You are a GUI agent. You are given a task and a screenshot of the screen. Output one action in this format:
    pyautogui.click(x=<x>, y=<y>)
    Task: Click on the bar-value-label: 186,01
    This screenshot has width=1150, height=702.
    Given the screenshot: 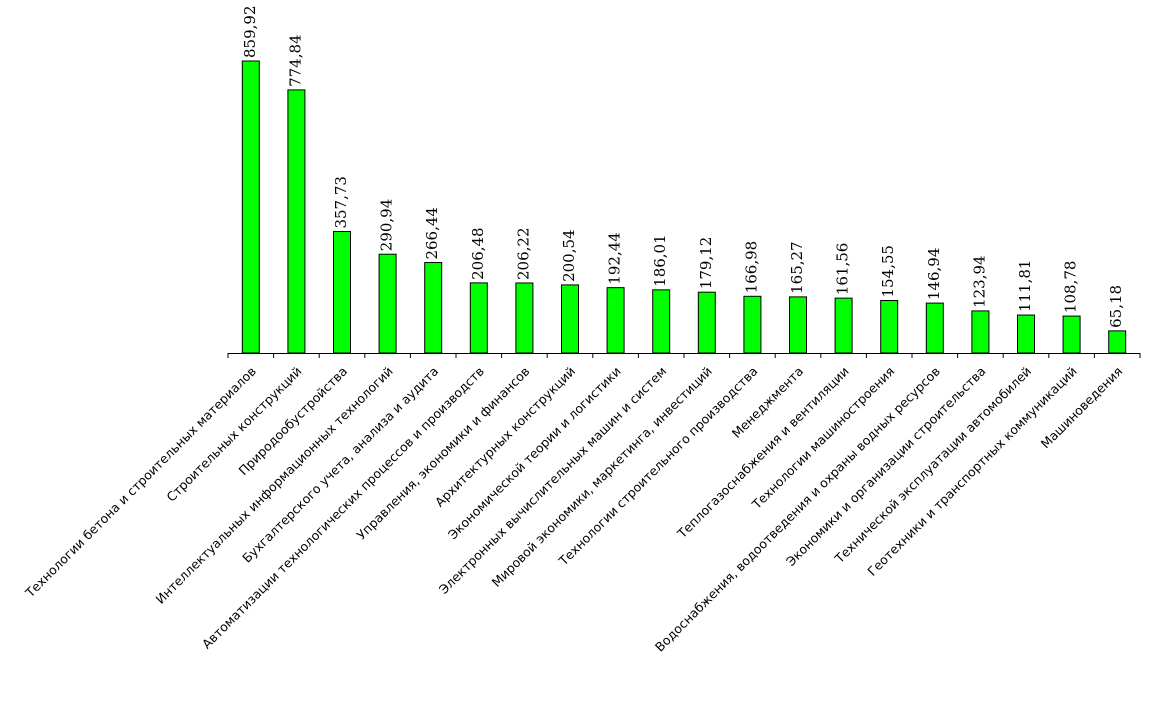 What is the action you would take?
    pyautogui.click(x=660, y=260)
    